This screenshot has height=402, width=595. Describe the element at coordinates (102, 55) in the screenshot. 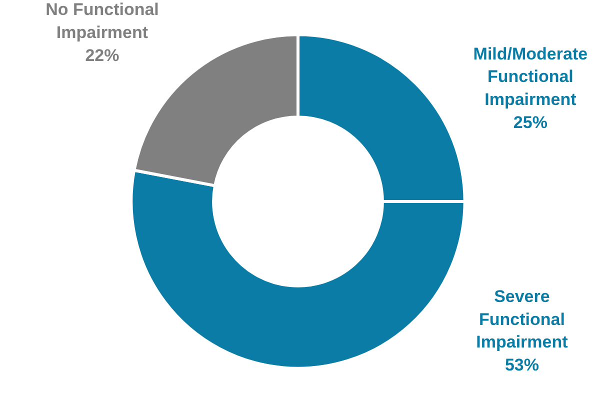

I see `data-label: 22%` at that location.